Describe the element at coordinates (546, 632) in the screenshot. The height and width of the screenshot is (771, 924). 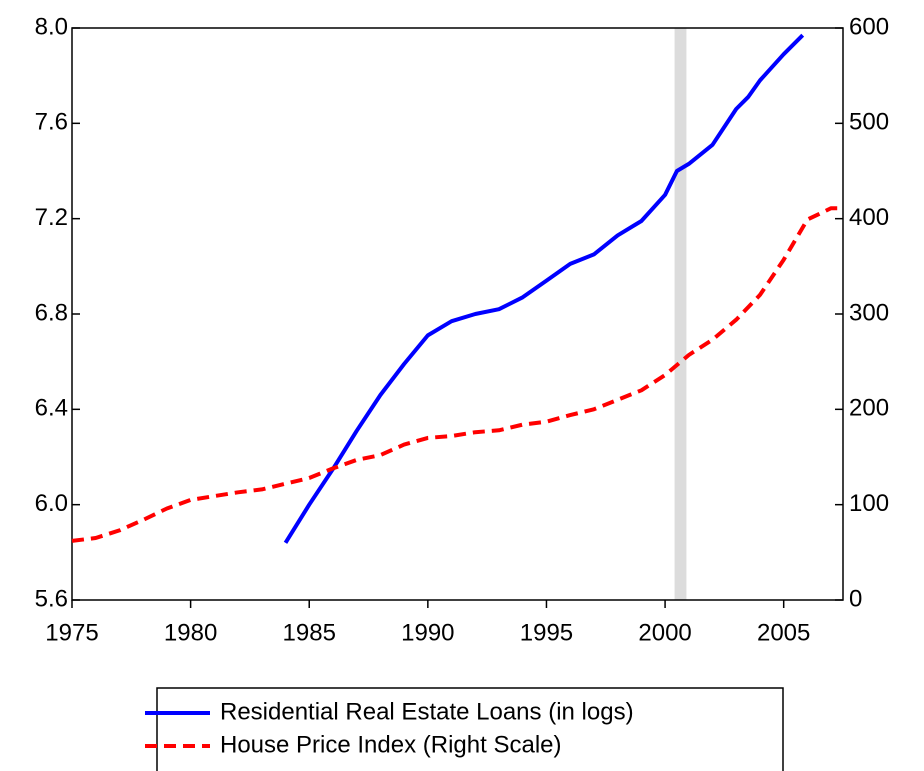
I see `x-tick-label: 1995` at that location.